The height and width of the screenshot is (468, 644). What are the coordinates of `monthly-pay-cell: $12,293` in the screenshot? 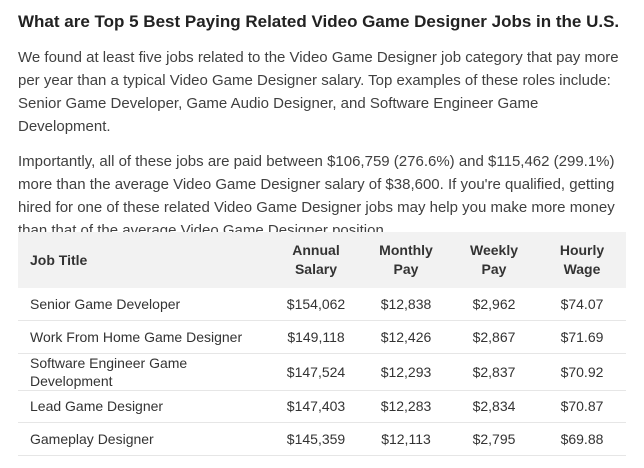 It's located at (406, 372).